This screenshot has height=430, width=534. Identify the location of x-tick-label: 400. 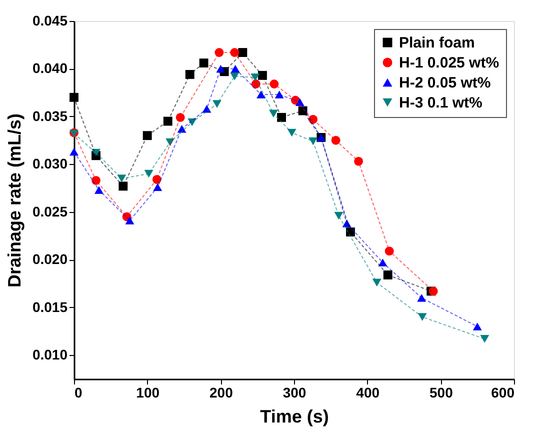
(368, 392).